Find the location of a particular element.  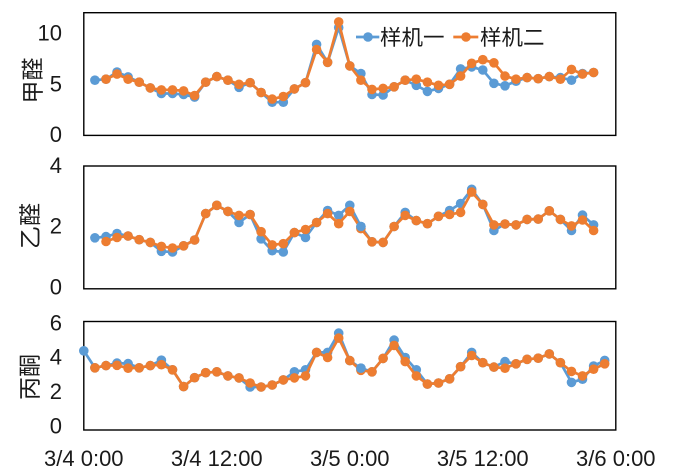

svg-text: 3/5 12:00 is located at coordinates (483, 458).